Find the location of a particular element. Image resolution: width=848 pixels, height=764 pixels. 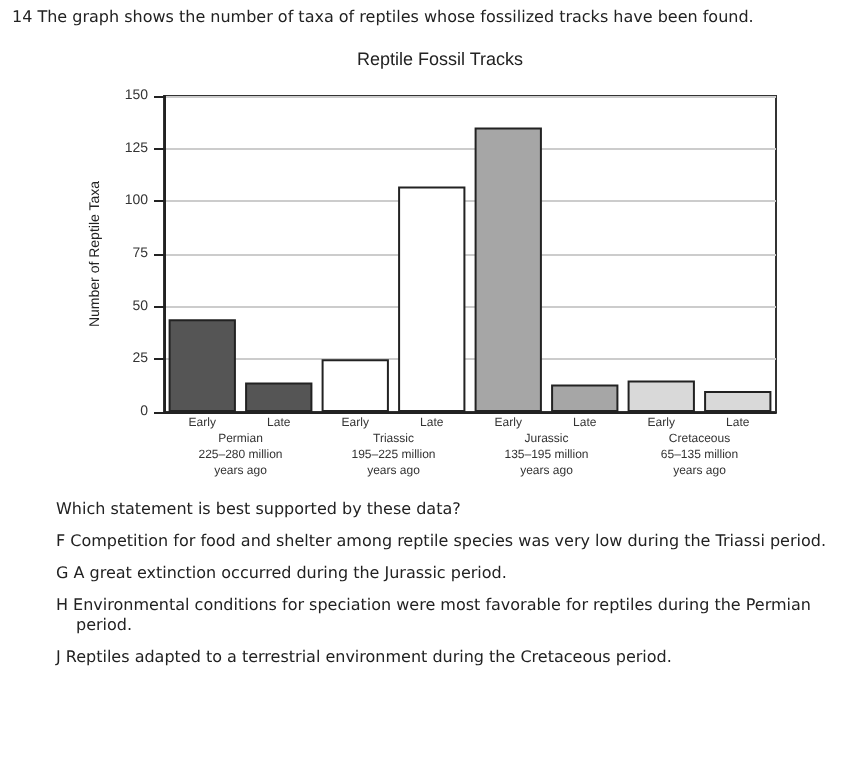

text: Which statement is best supported by these data? is located at coordinates (259, 510).